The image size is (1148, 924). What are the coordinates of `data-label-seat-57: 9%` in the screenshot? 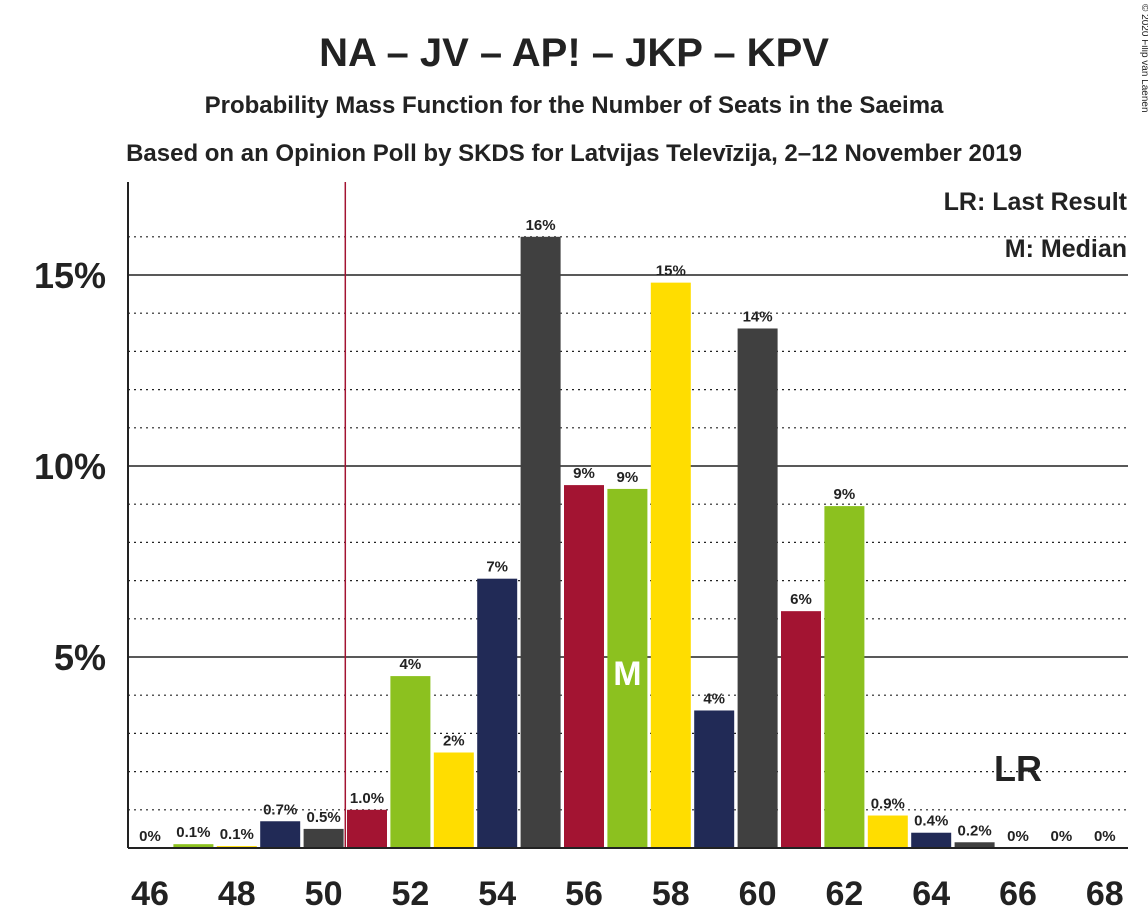 It's located at (628, 477).